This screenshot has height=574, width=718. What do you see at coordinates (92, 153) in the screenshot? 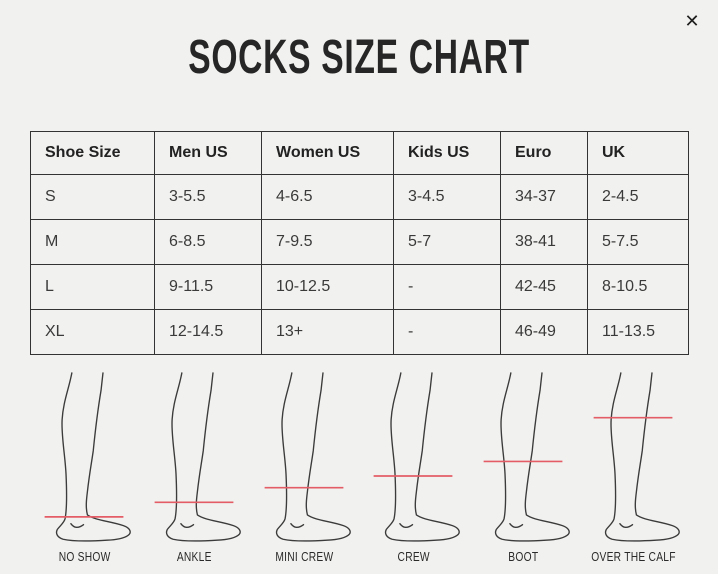
I see `header-cell-shoe-size: Shoe Size` at bounding box center [92, 153].